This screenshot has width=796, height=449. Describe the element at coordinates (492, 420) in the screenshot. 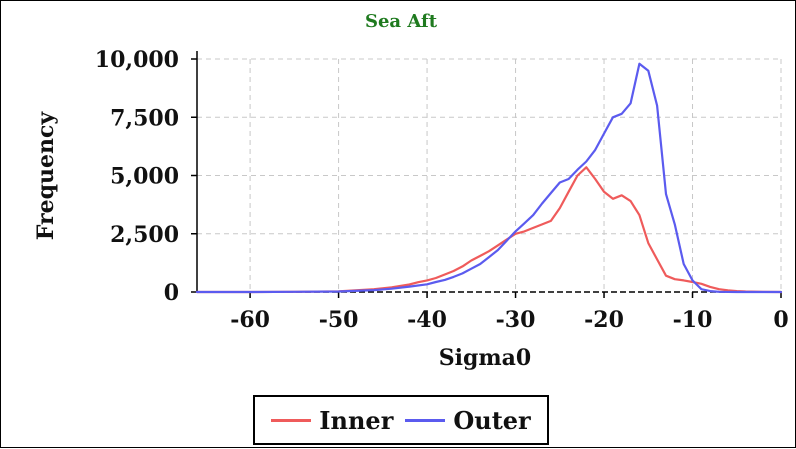

I see `legend-label-outer: Outer` at that location.